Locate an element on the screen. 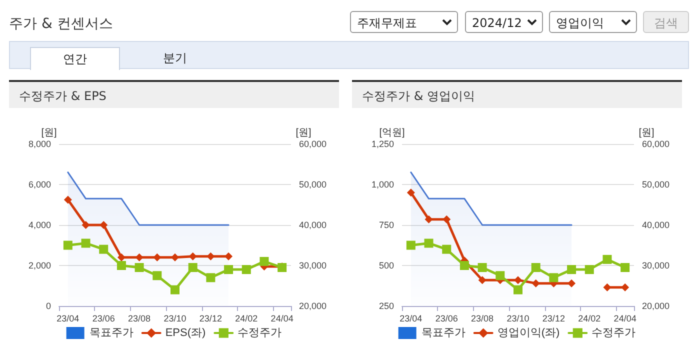 Image resolution: width=695 pixels, height=349 pixels. y-axis-title: [원] is located at coordinates (49, 133).